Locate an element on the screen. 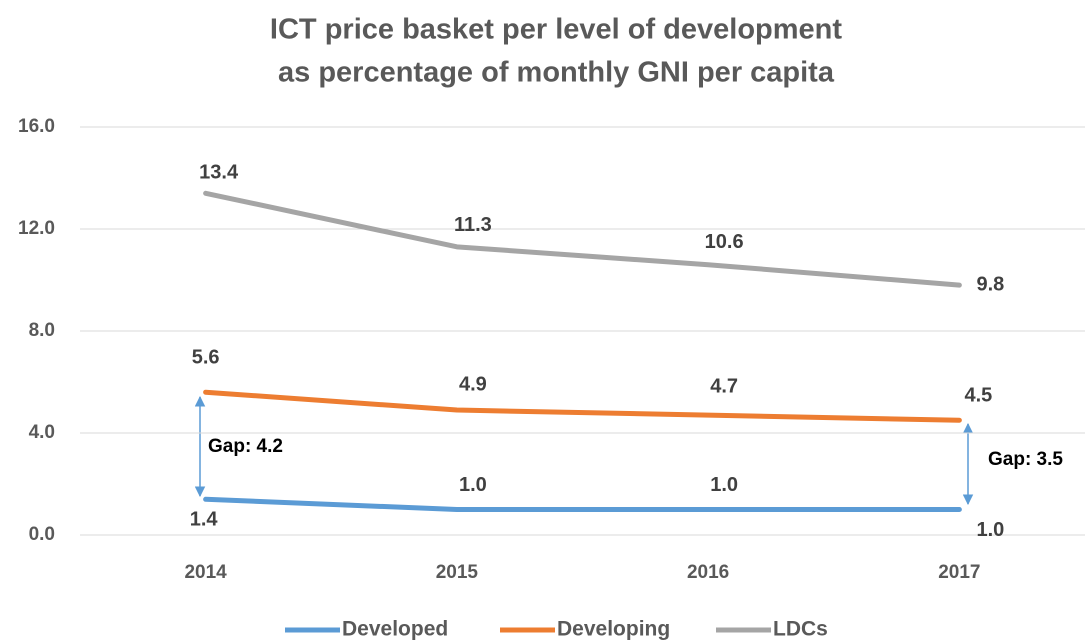 This screenshot has width=1086, height=641. legend-label: Developed is located at coordinates (395, 629).